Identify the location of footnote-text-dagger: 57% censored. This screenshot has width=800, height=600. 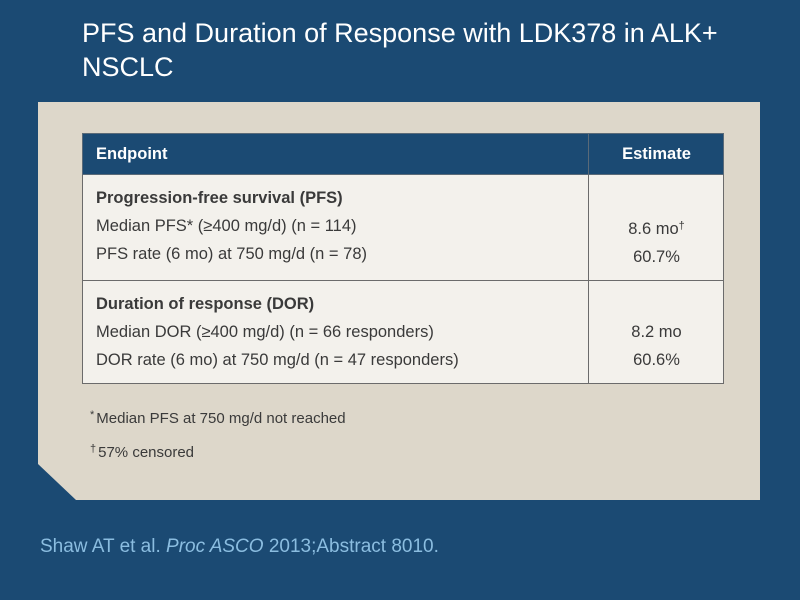
(146, 452).